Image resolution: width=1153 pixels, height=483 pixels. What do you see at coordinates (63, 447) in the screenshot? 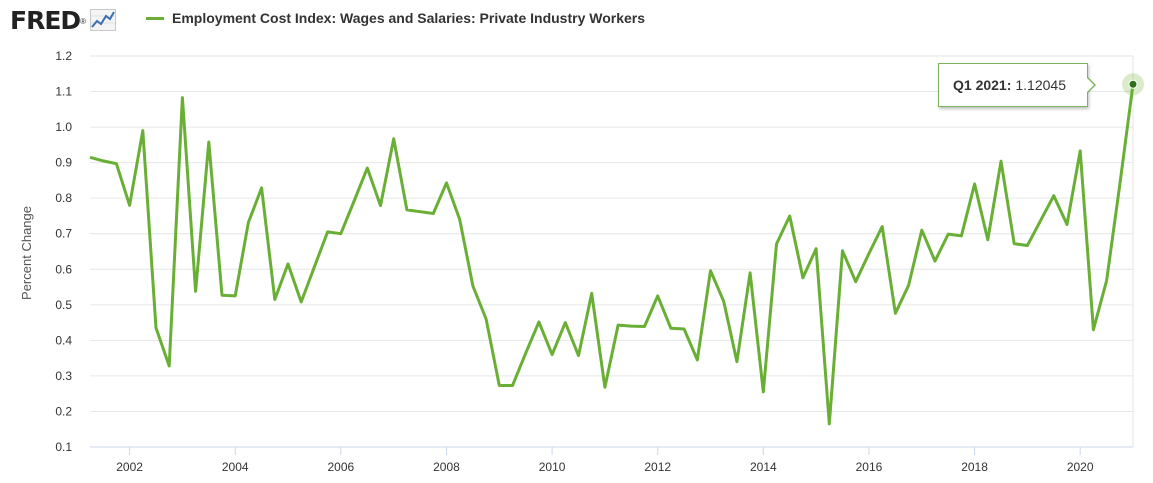
I see `y-tick-label: 0.1` at bounding box center [63, 447].